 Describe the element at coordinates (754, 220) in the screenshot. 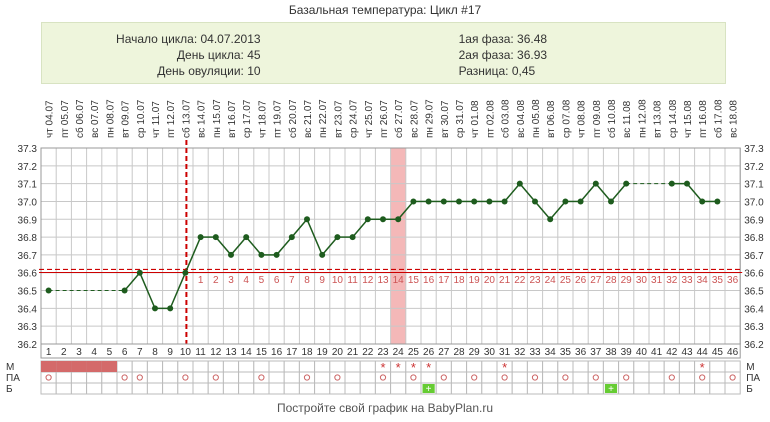

I see `y-tick-label-right: 36.9` at that location.